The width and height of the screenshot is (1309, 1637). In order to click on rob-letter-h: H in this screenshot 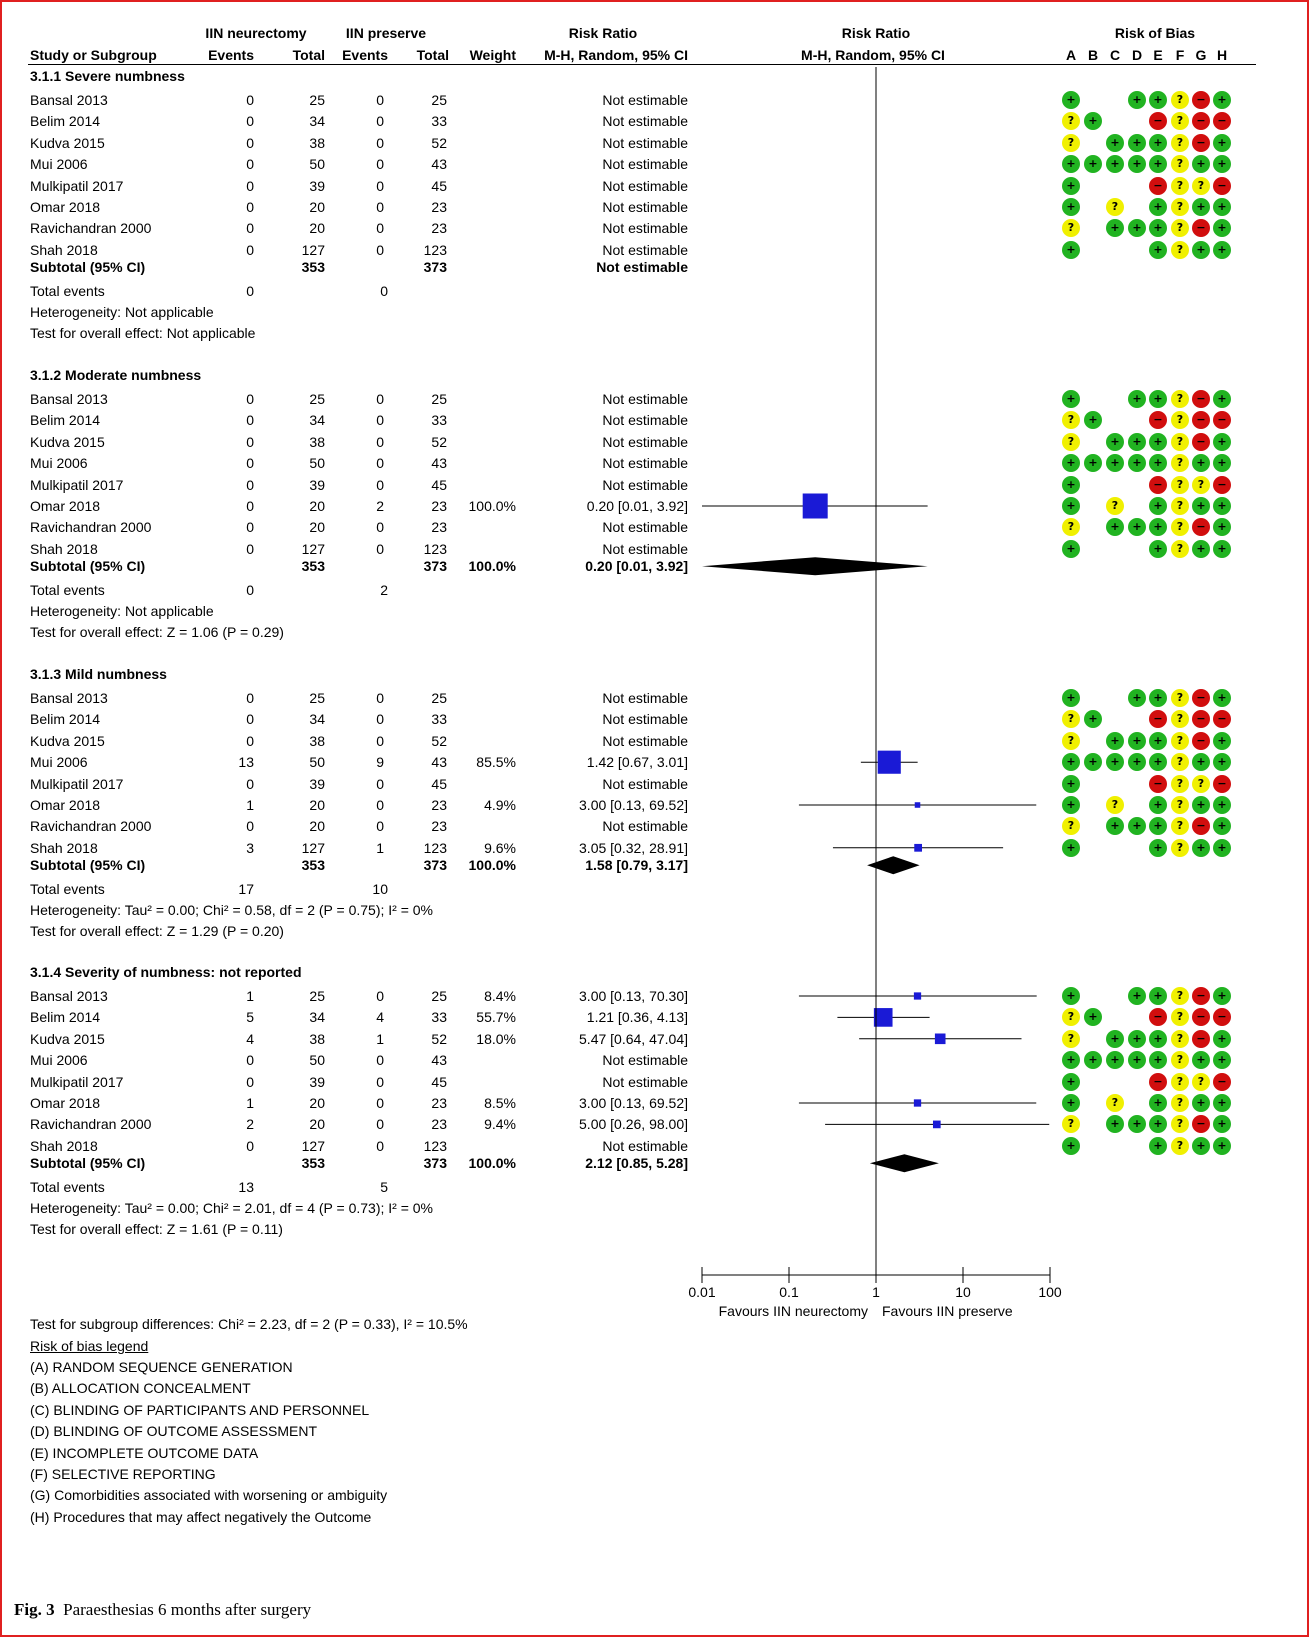, I will do `click(1222, 55)`.